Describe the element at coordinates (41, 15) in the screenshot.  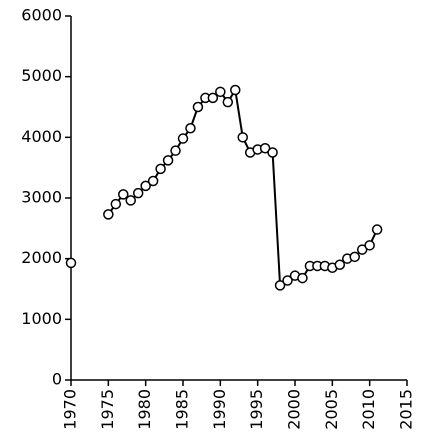
I see `y-tick-label: 6000` at that location.